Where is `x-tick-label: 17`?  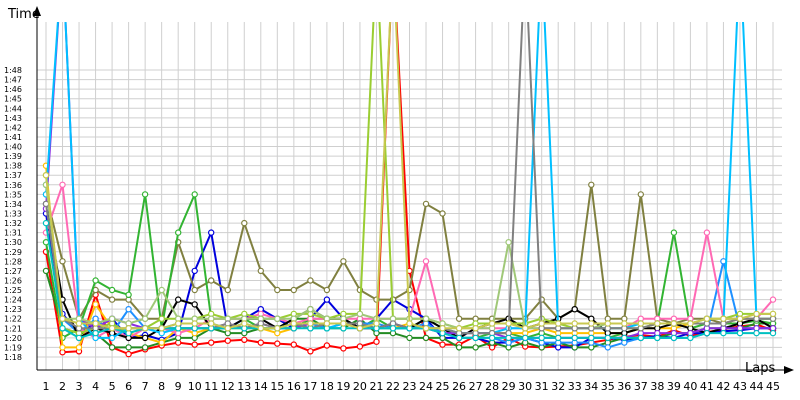 x-tick-label: 17 is located at coordinates (310, 386).